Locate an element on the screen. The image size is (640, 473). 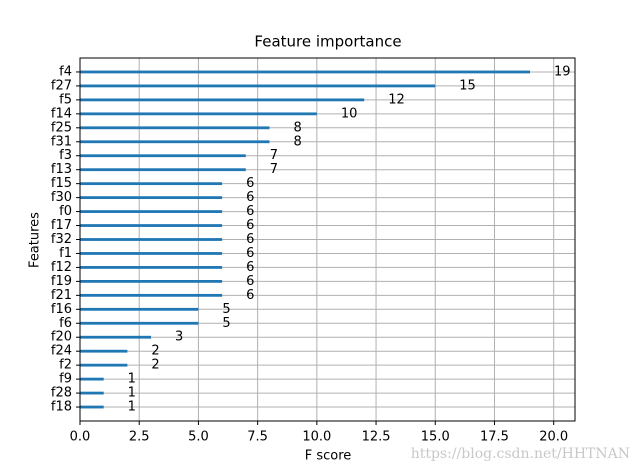
y-tick-label: f25 is located at coordinates (61, 127).